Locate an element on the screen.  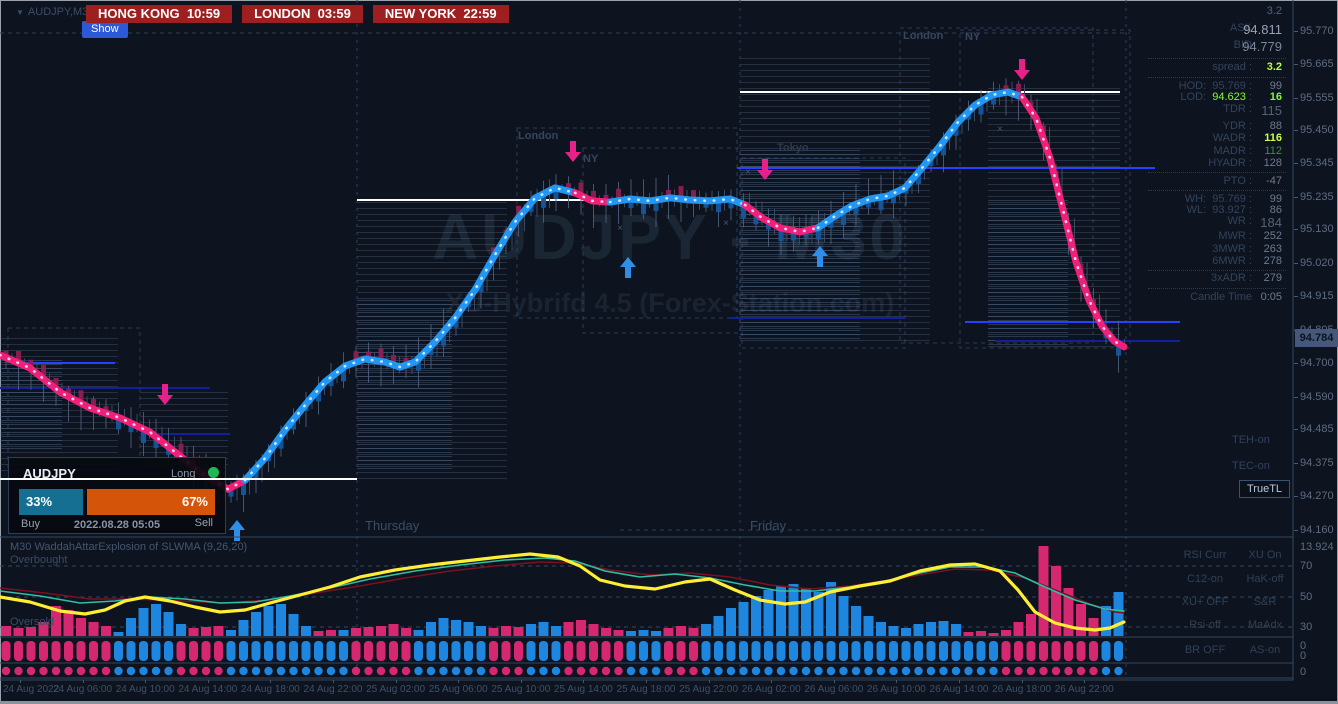
market-profile-texture is located at coordinates (835, 200).